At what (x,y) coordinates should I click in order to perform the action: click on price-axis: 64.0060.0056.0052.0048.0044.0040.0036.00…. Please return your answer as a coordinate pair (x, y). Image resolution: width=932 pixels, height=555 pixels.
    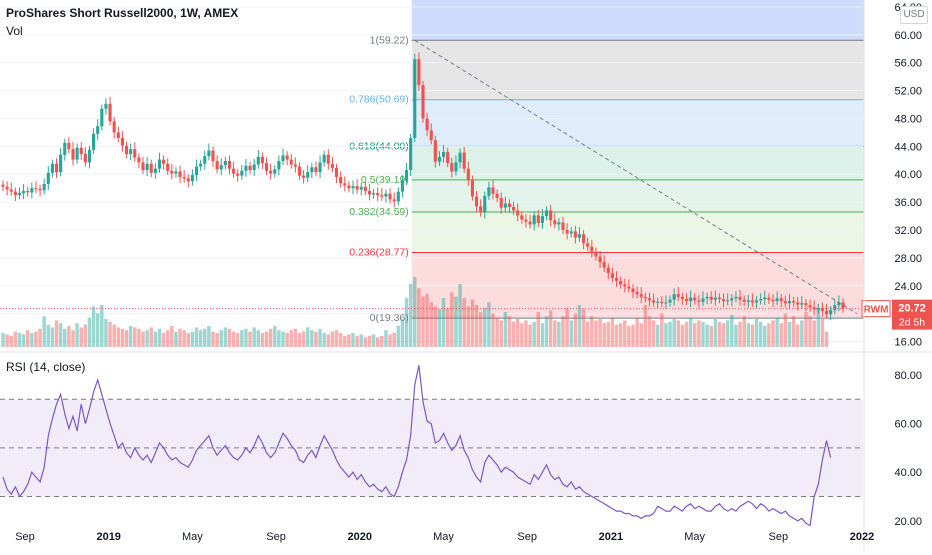
    Looking at the image, I should click on (896, 175).